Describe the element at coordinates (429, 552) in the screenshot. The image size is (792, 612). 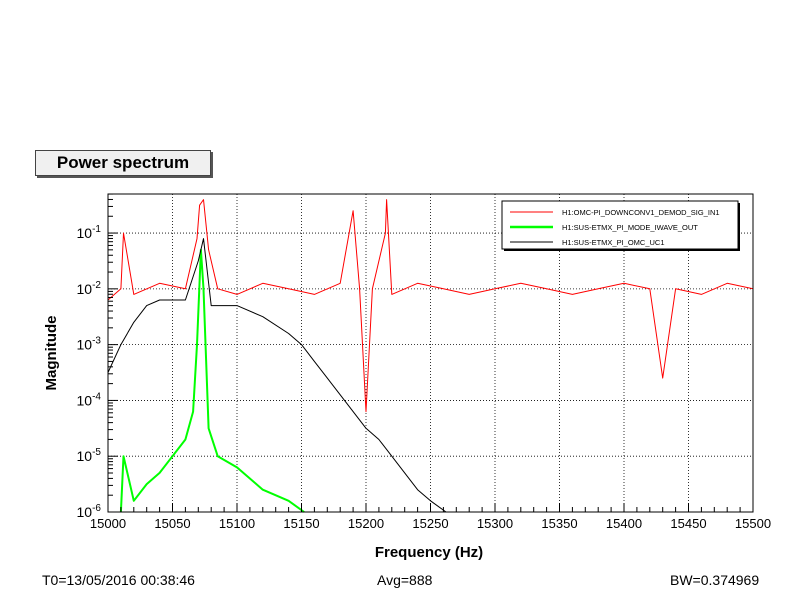
I see `x-axis-label: Frequency (Hz)` at that location.